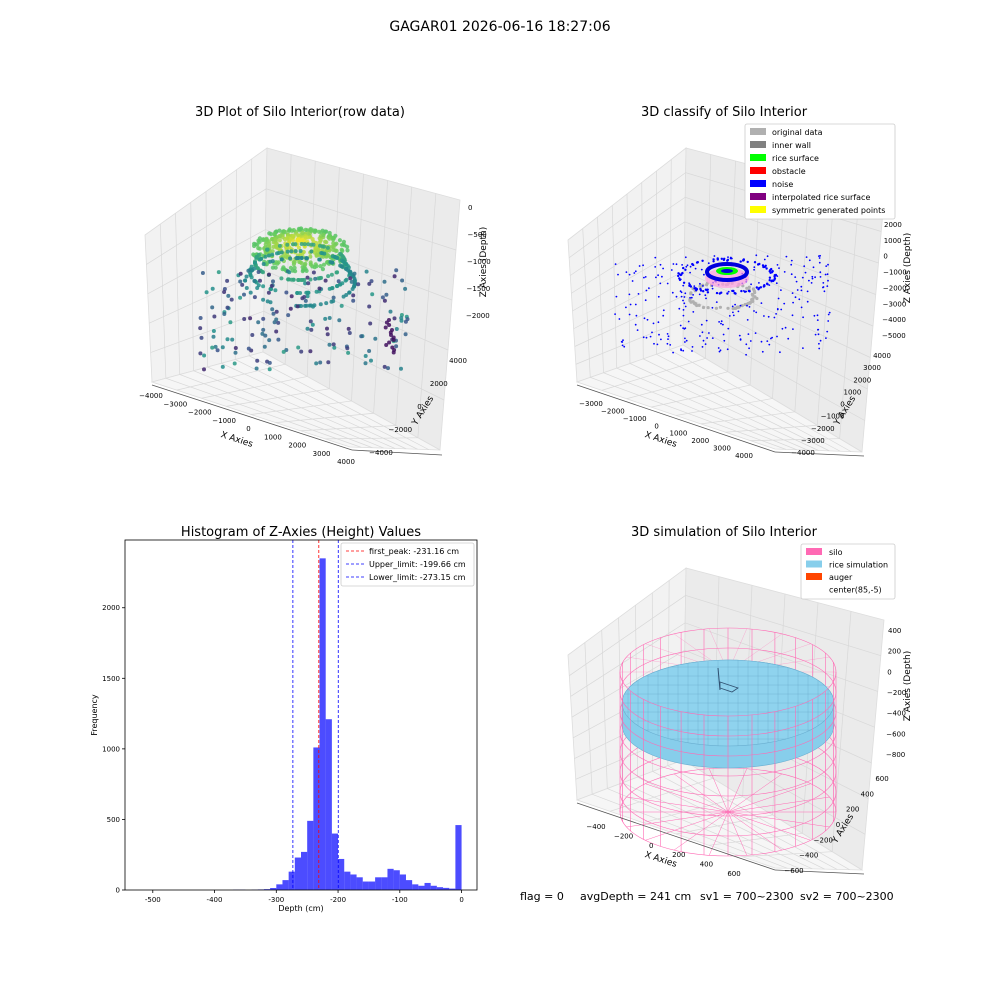  I want to click on panel2-title: 3D classify of Silo Interior, so click(724, 112).